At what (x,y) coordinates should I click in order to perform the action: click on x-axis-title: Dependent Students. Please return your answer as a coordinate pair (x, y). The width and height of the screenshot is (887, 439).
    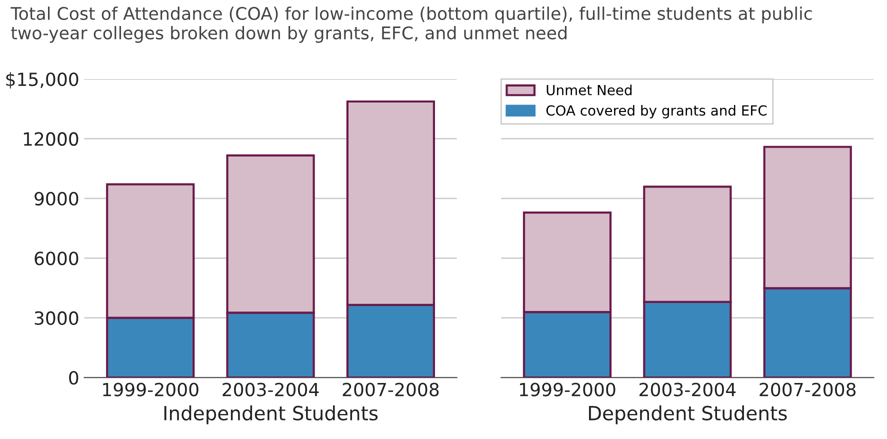
    Looking at the image, I should click on (687, 414).